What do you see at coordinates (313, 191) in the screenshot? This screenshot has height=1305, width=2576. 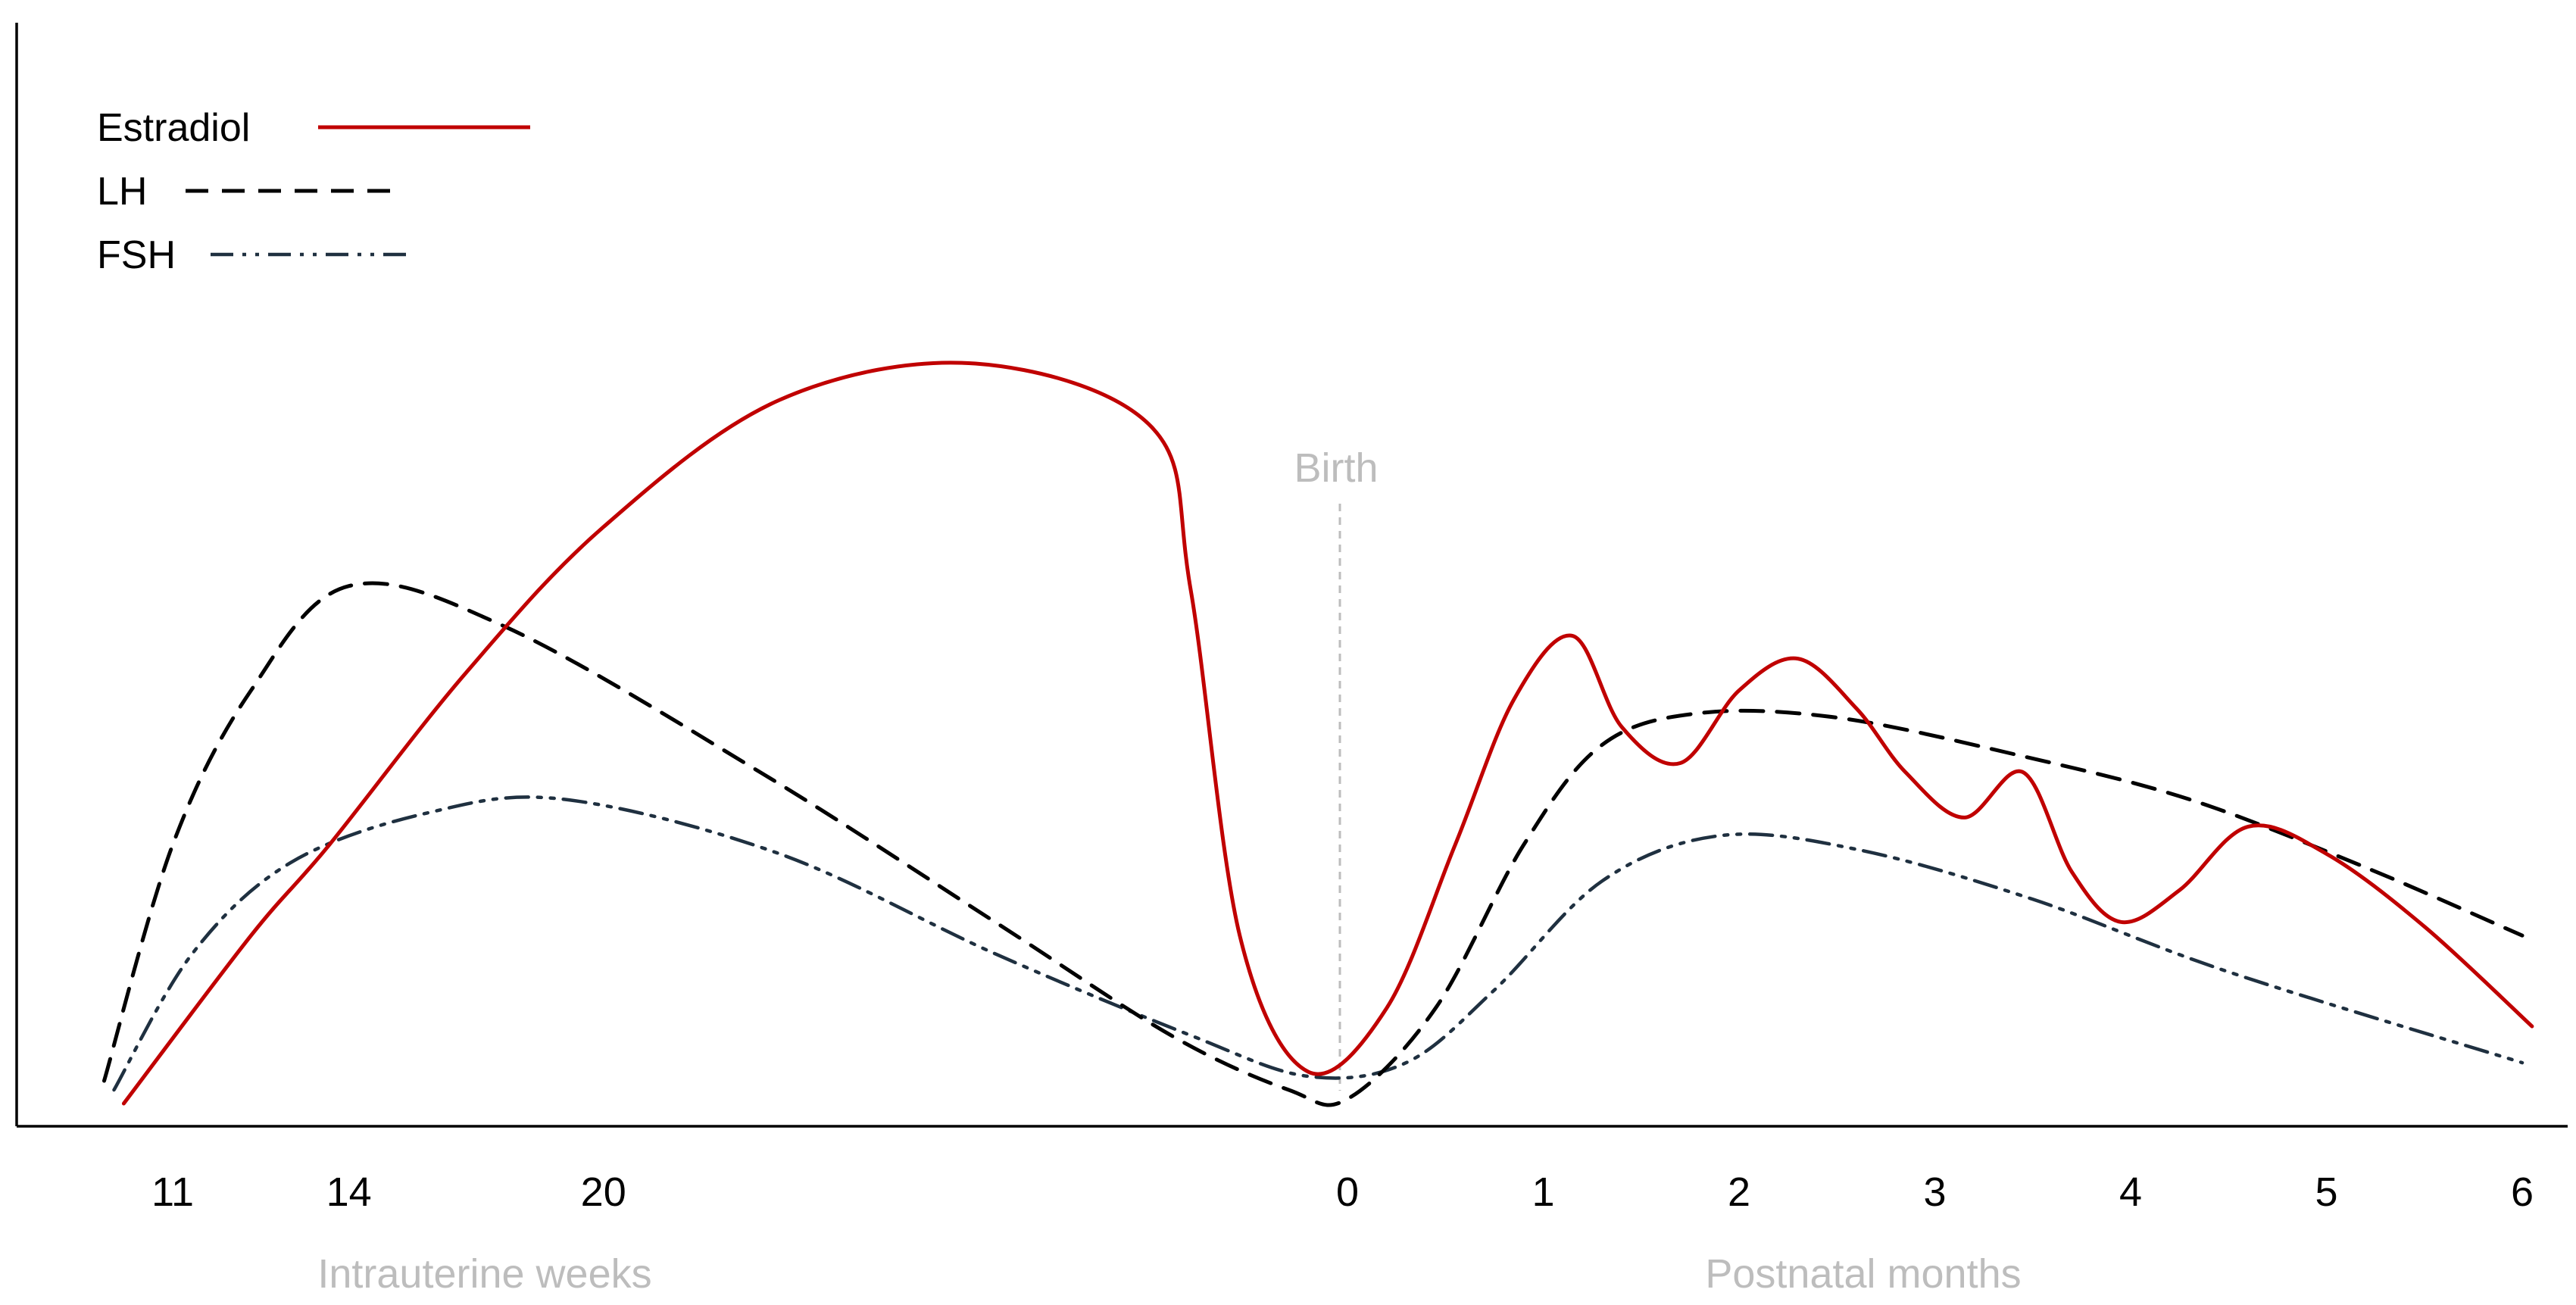 I see `legend: Estradiol LH FSH` at bounding box center [313, 191].